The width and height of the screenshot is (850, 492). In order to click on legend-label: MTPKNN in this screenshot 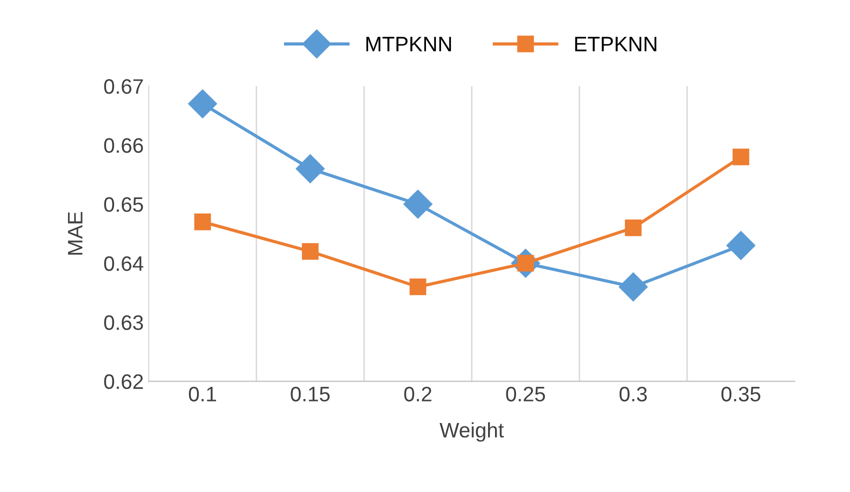, I will do `click(408, 44)`.